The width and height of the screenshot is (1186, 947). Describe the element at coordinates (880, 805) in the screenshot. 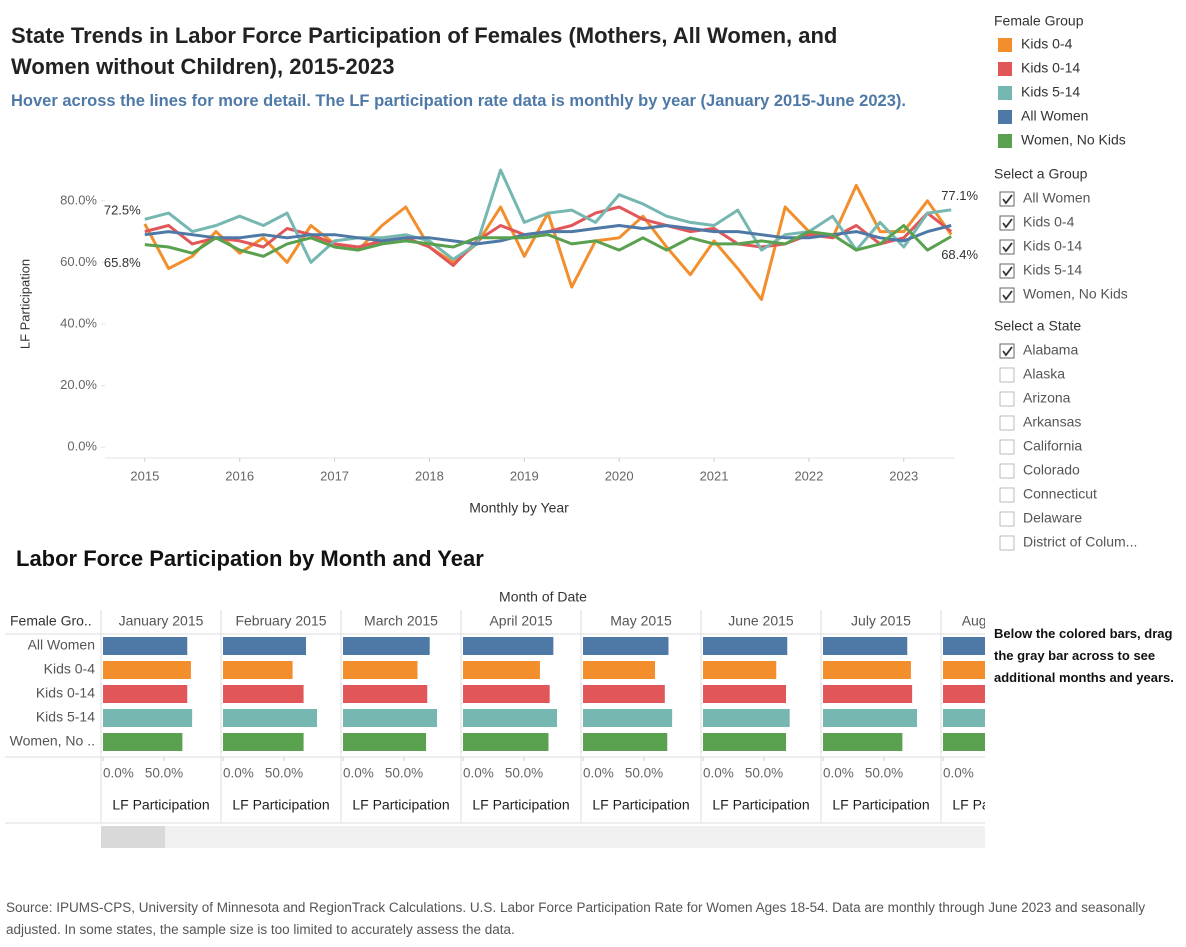

I see `x-axis-title: LF Participation` at that location.